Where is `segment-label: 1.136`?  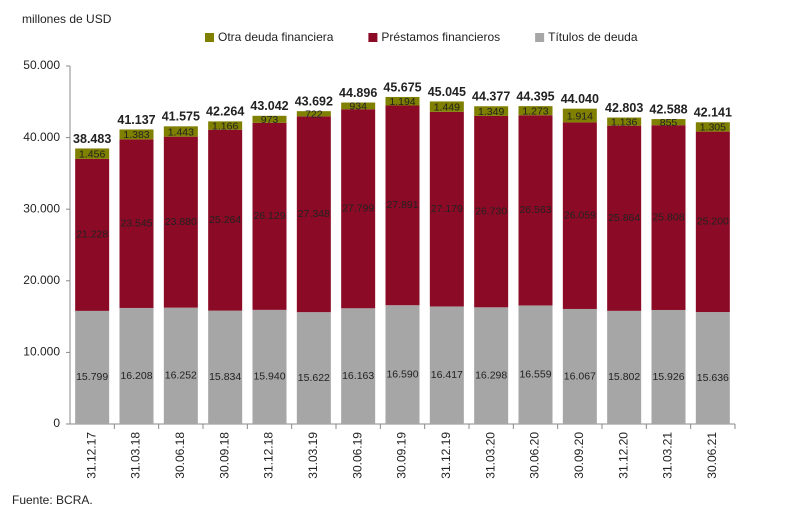 segment-label: 1.136 is located at coordinates (624, 122).